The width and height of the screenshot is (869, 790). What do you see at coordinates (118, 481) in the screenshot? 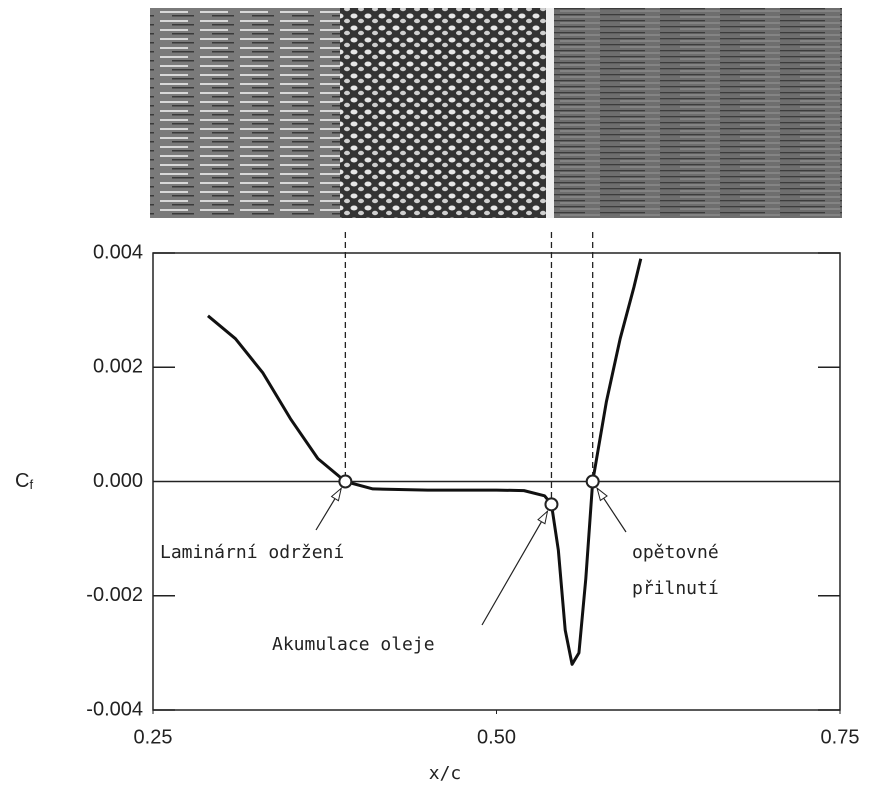
I see `y-tick-label: 0.000` at bounding box center [118, 481].